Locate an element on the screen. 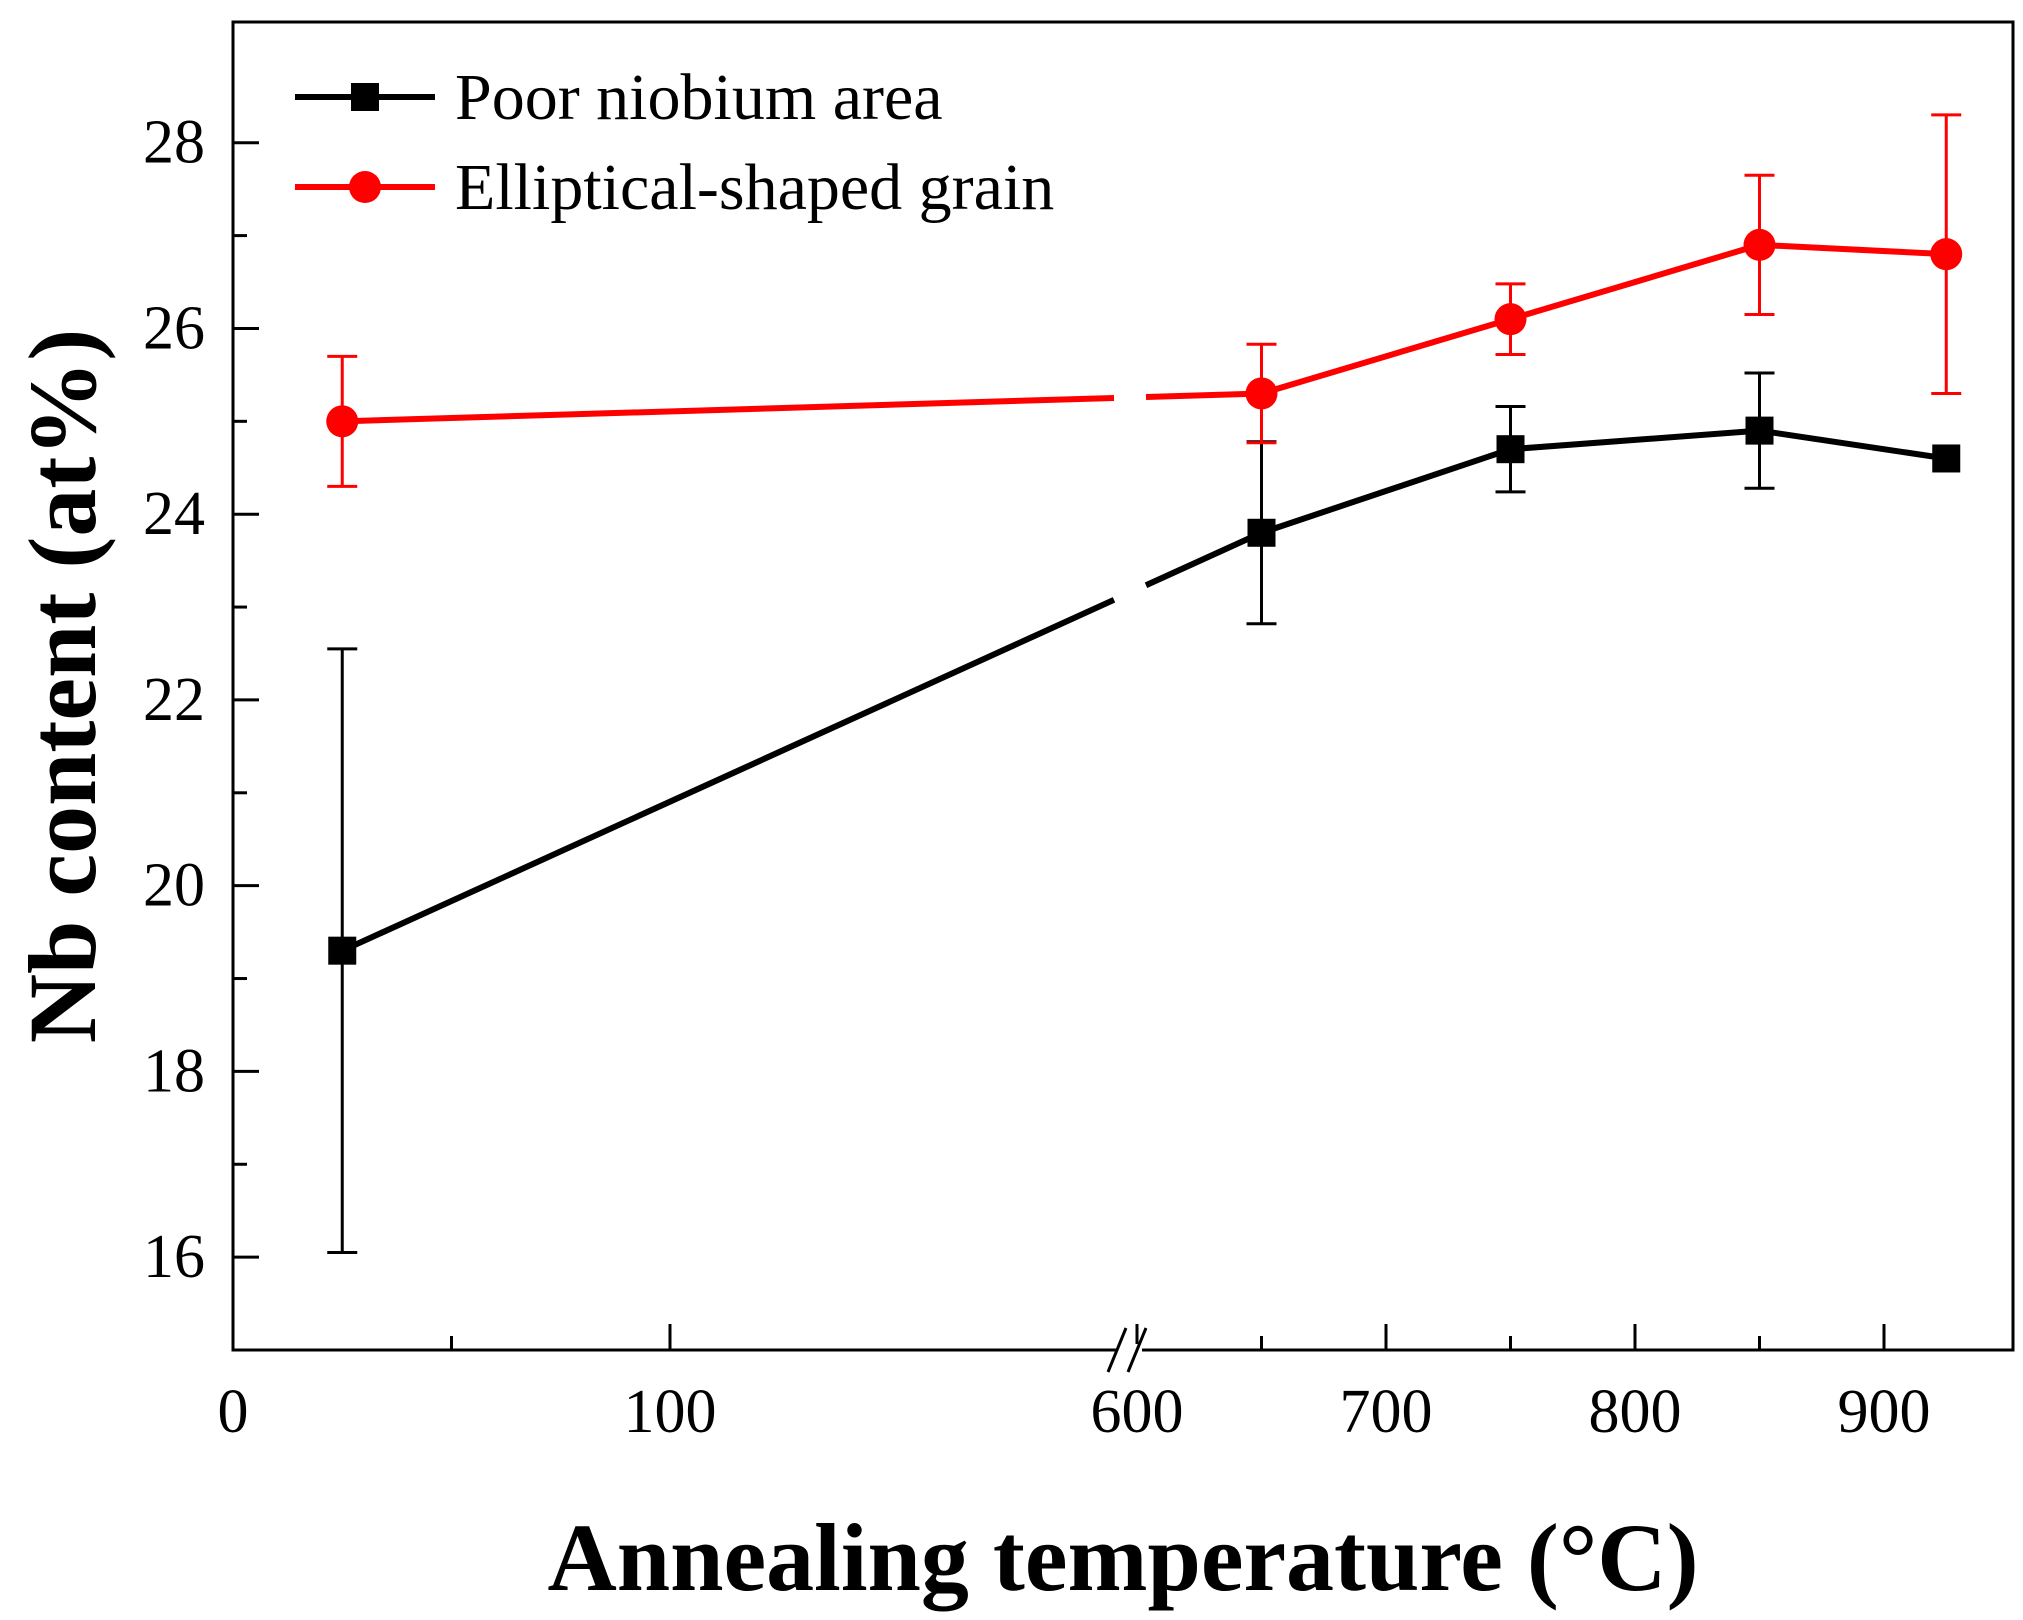 The height and width of the screenshot is (1620, 2023). y-tick-label: 26 is located at coordinates (174, 328).